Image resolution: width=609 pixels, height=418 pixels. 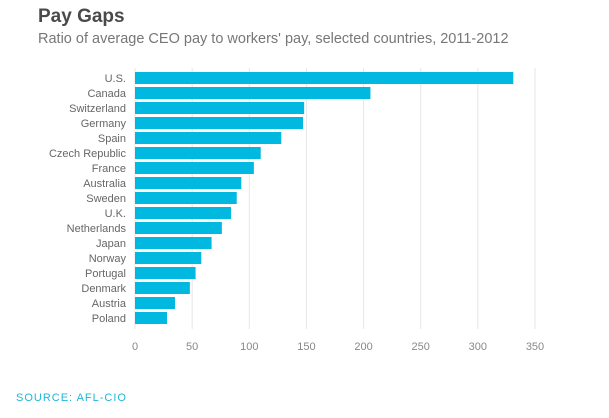 What do you see at coordinates (108, 259) in the screenshot?
I see `category-label: Norway` at bounding box center [108, 259].